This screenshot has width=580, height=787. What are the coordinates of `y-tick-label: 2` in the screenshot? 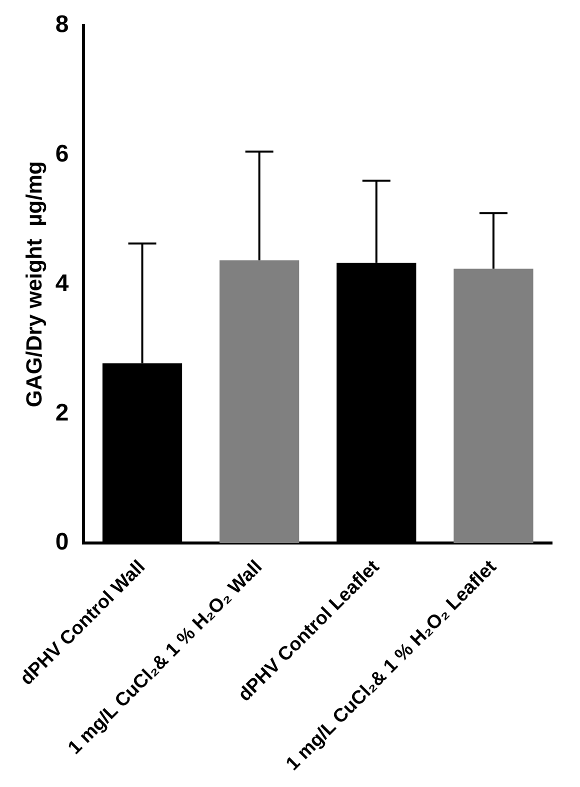 It's located at (62, 412).